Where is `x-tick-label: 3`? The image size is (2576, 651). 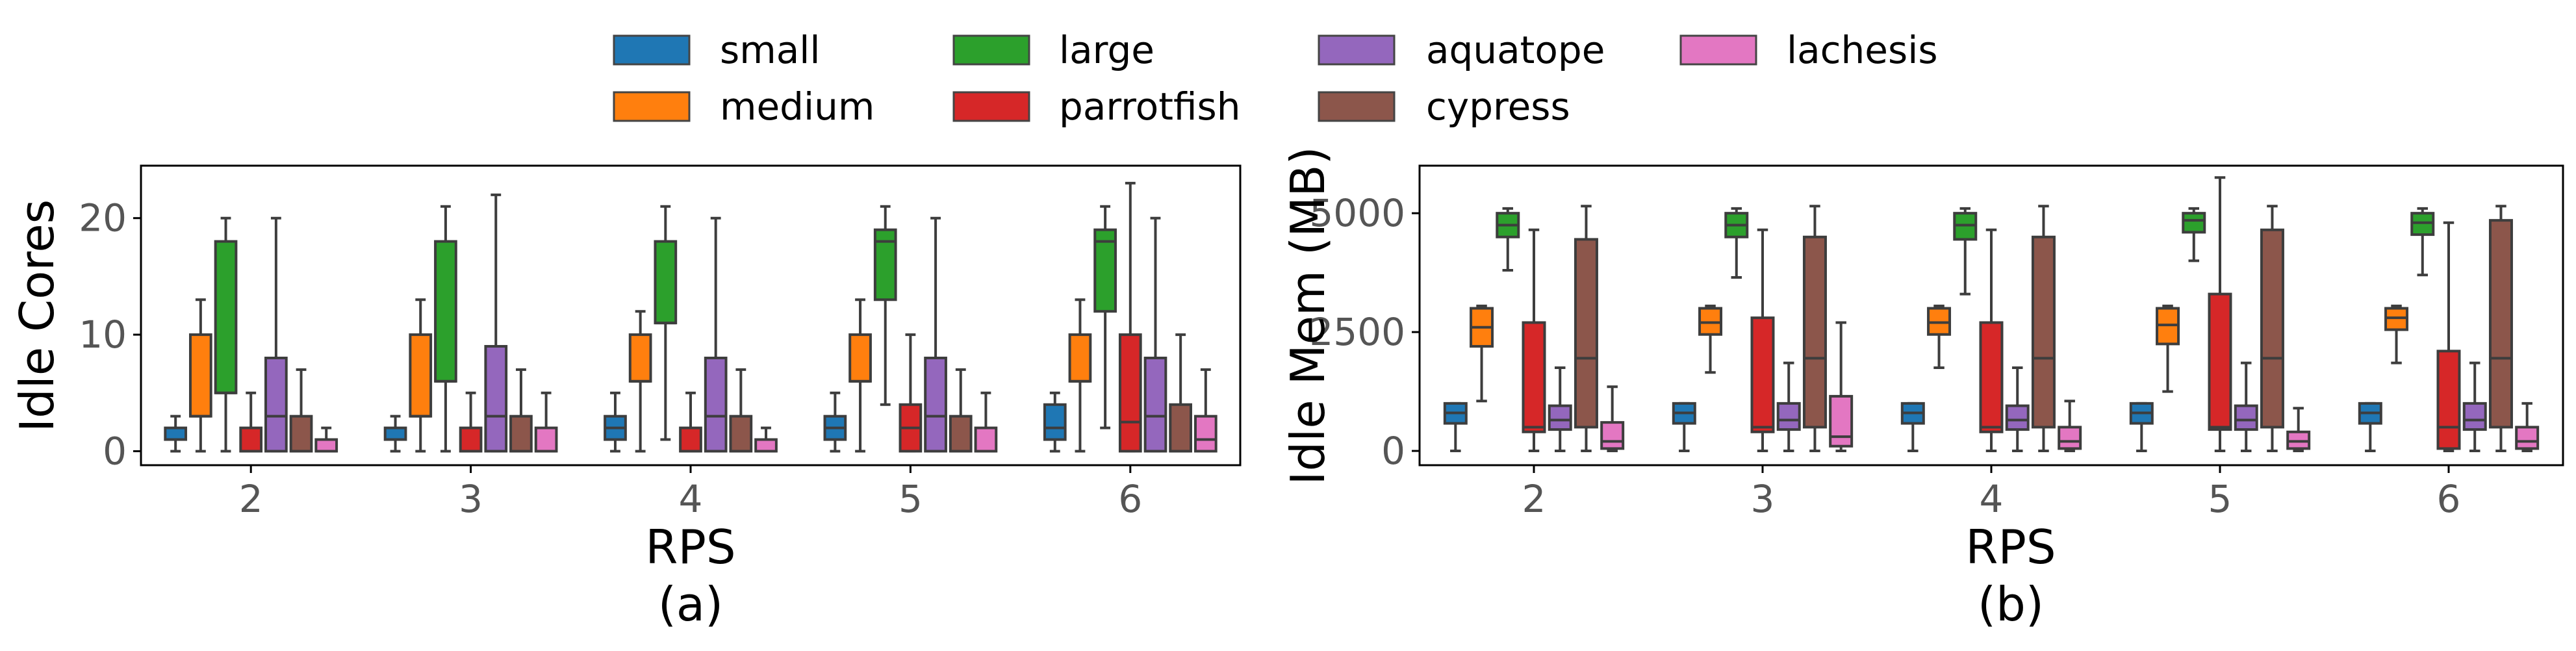
x-tick-label: 3 is located at coordinates (1763, 499).